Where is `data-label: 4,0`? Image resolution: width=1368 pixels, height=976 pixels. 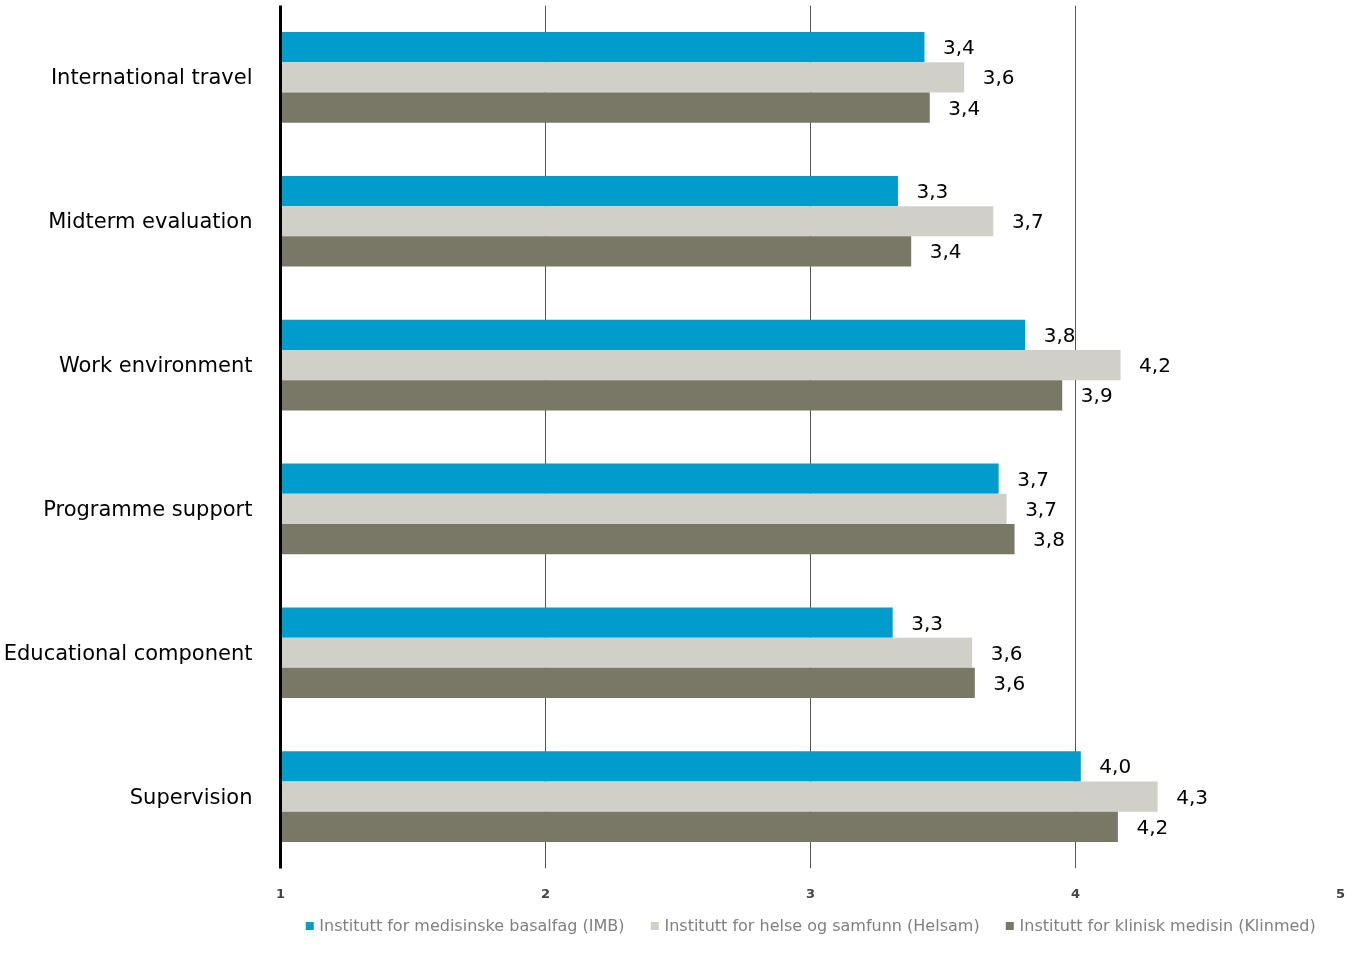
data-label: 4,0 is located at coordinates (1115, 766).